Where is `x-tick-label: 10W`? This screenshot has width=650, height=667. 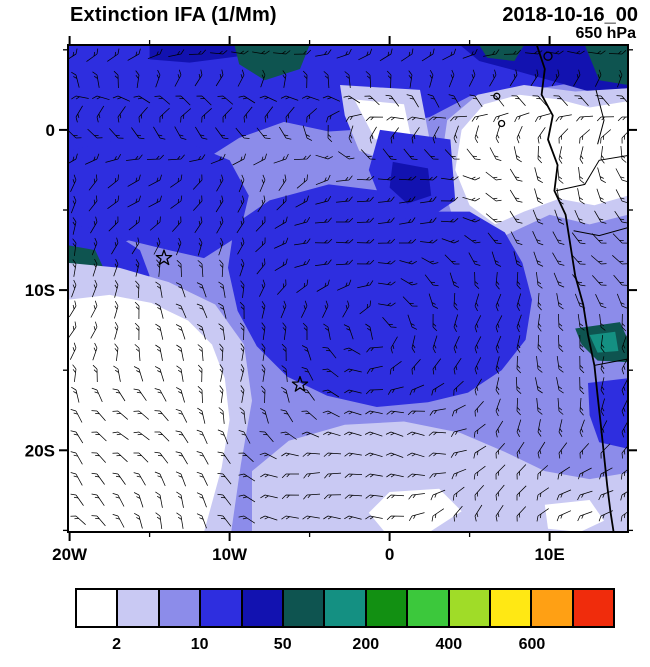 x-tick-label: 10W is located at coordinates (230, 554).